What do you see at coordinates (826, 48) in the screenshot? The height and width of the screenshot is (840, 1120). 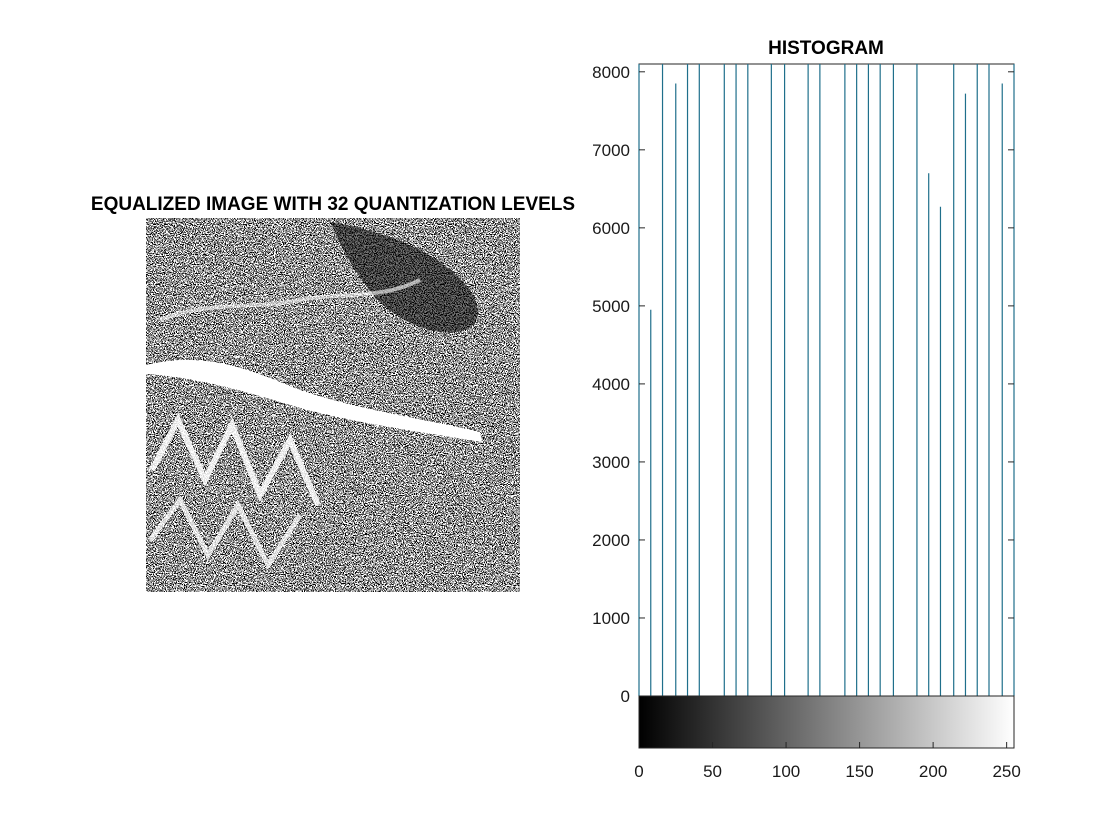 I see `histogram-title: HISTOGRAM` at bounding box center [826, 48].